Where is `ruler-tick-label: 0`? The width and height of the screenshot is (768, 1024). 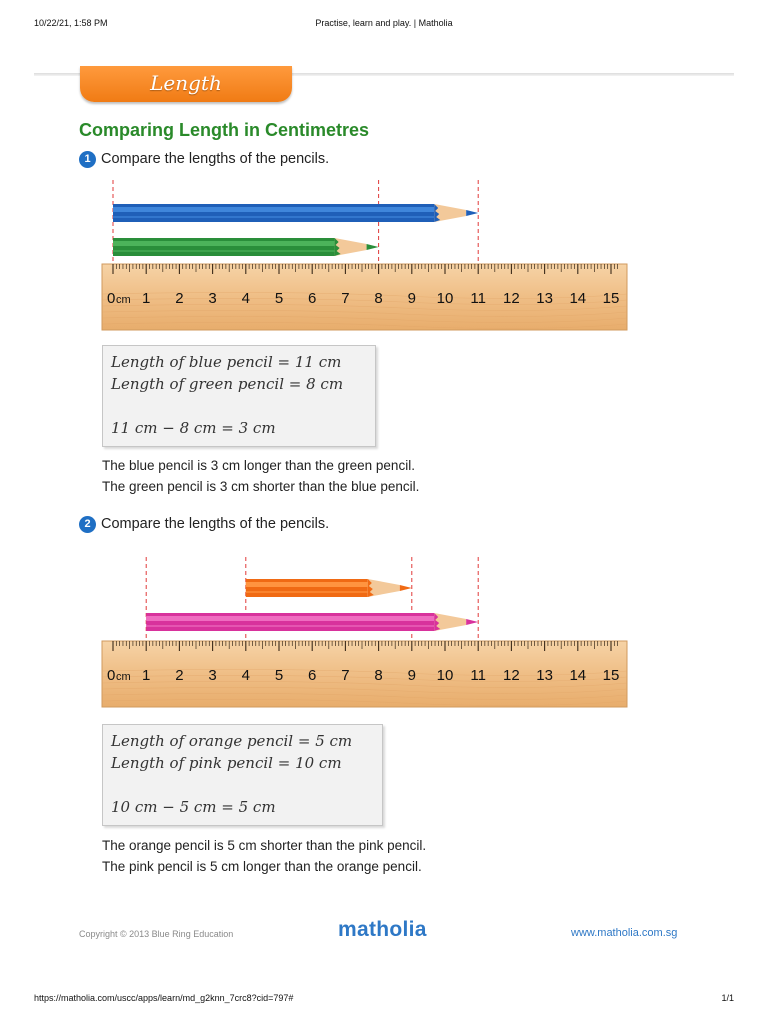 ruler-tick-label: 0 is located at coordinates (111, 675).